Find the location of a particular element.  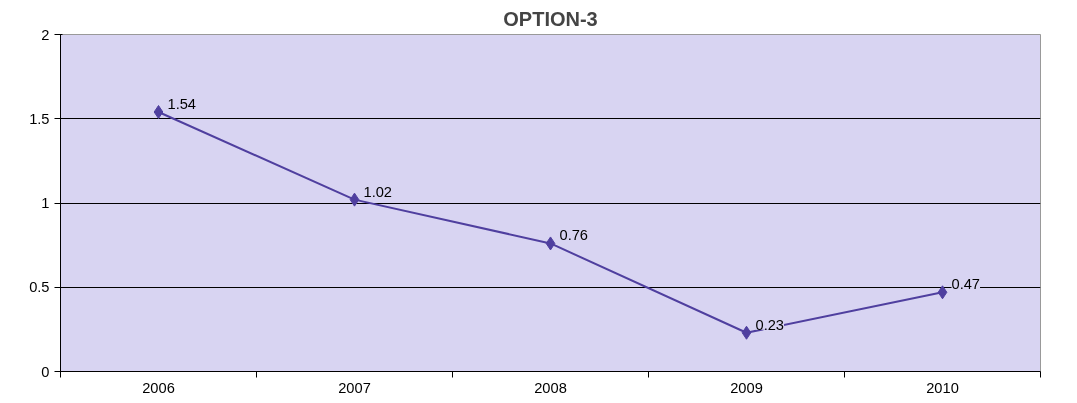

data-label: 0.47 is located at coordinates (966, 284).